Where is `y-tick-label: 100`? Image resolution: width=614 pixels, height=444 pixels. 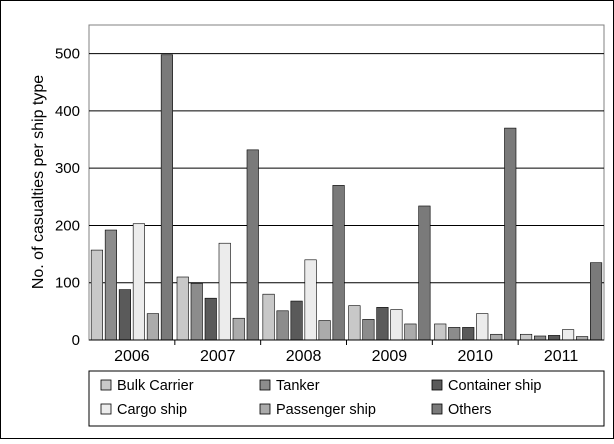
y-tick-label: 100 is located at coordinates (67, 283).